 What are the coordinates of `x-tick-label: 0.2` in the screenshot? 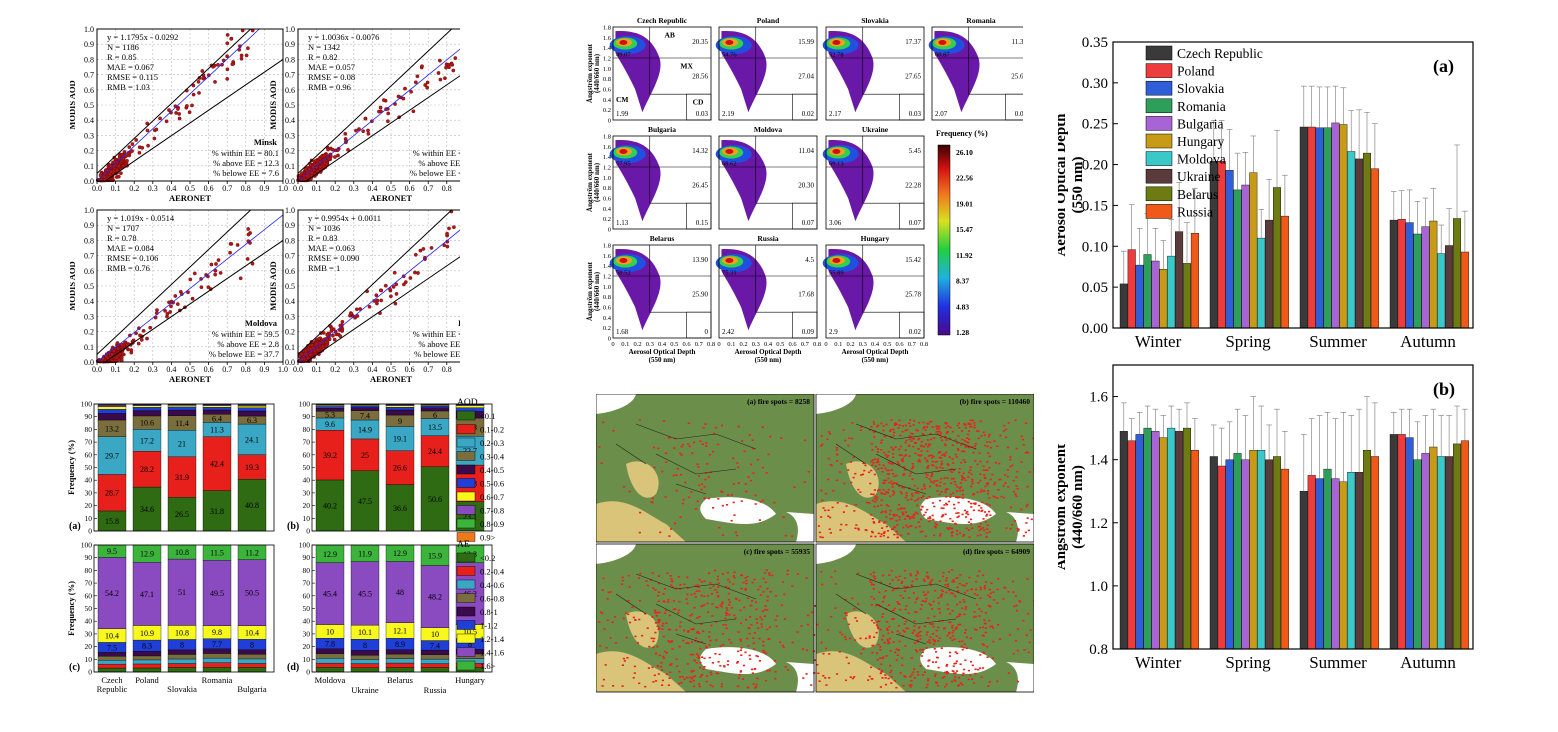 It's located at (335, 188).